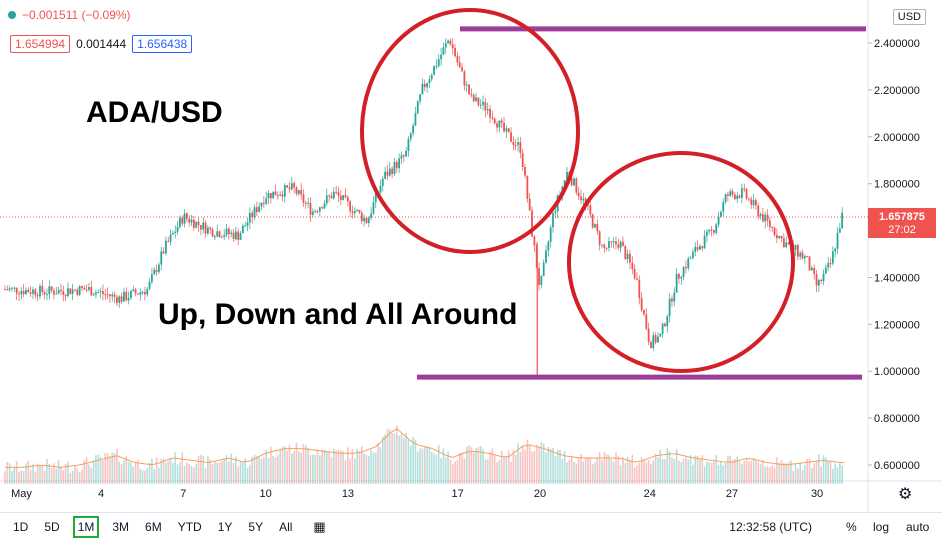 The image size is (942, 541). I want to click on range-6m-button: 6M, so click(153, 527).